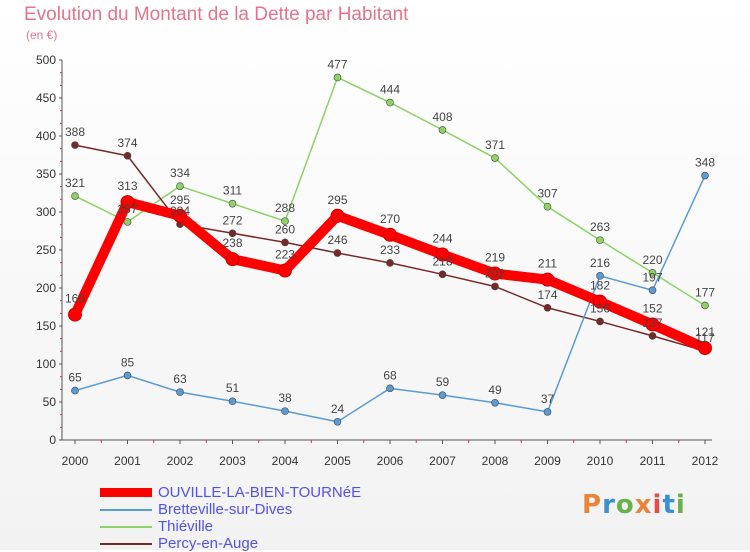 Image resolution: width=750 pixels, height=552 pixels. I want to click on x-tick-label: 2002, so click(180, 461).